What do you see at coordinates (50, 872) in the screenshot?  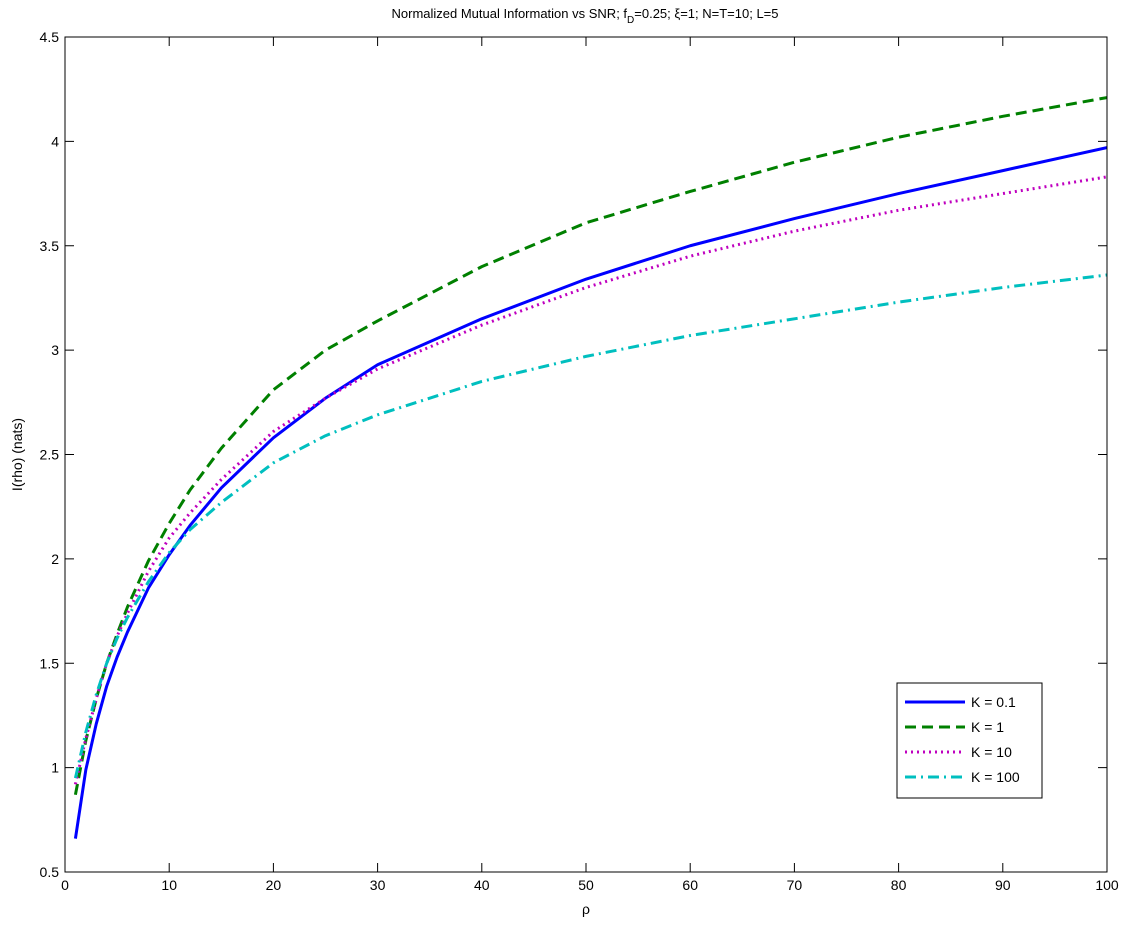 I see `y-tick-label: 0.5` at bounding box center [50, 872].